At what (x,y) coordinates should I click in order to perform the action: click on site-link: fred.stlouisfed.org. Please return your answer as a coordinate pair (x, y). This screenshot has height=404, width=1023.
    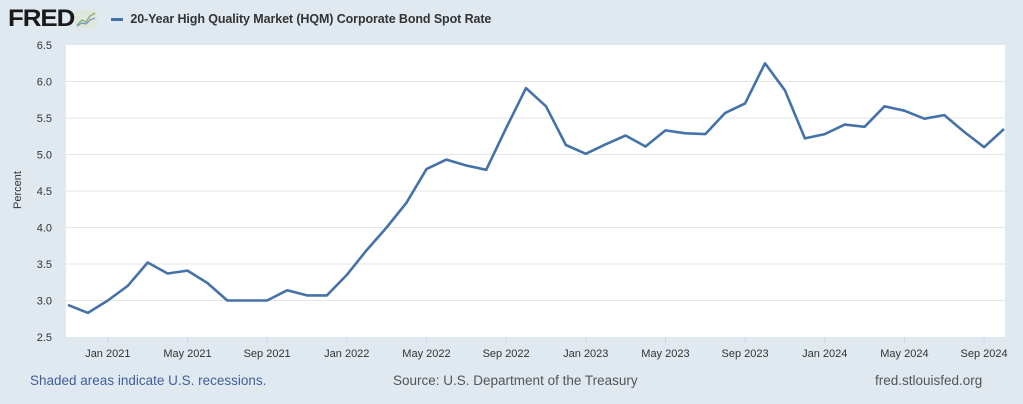
    Looking at the image, I should click on (929, 380).